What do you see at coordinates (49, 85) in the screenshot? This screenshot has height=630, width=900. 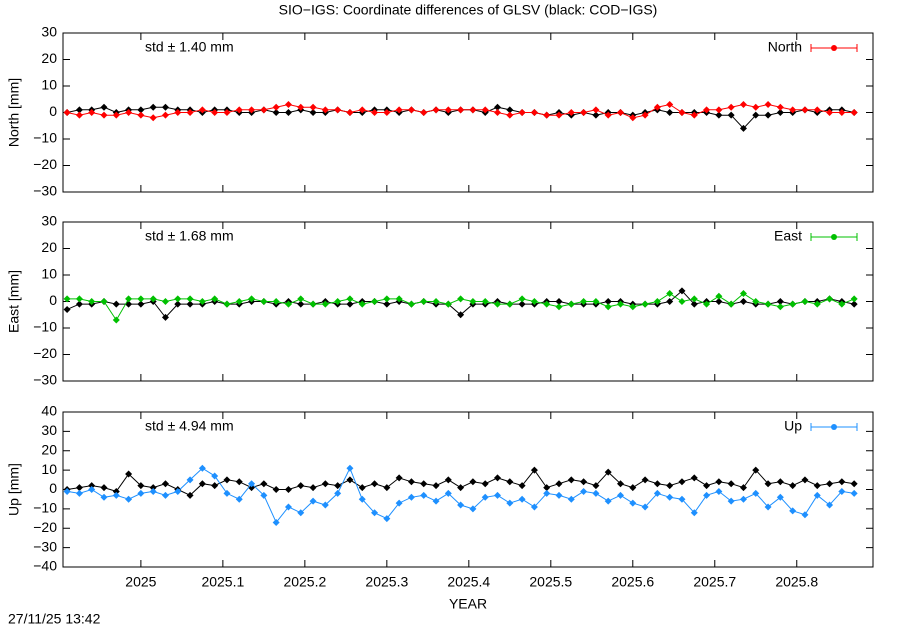 I see `y-tick-label: 10` at bounding box center [49, 85].